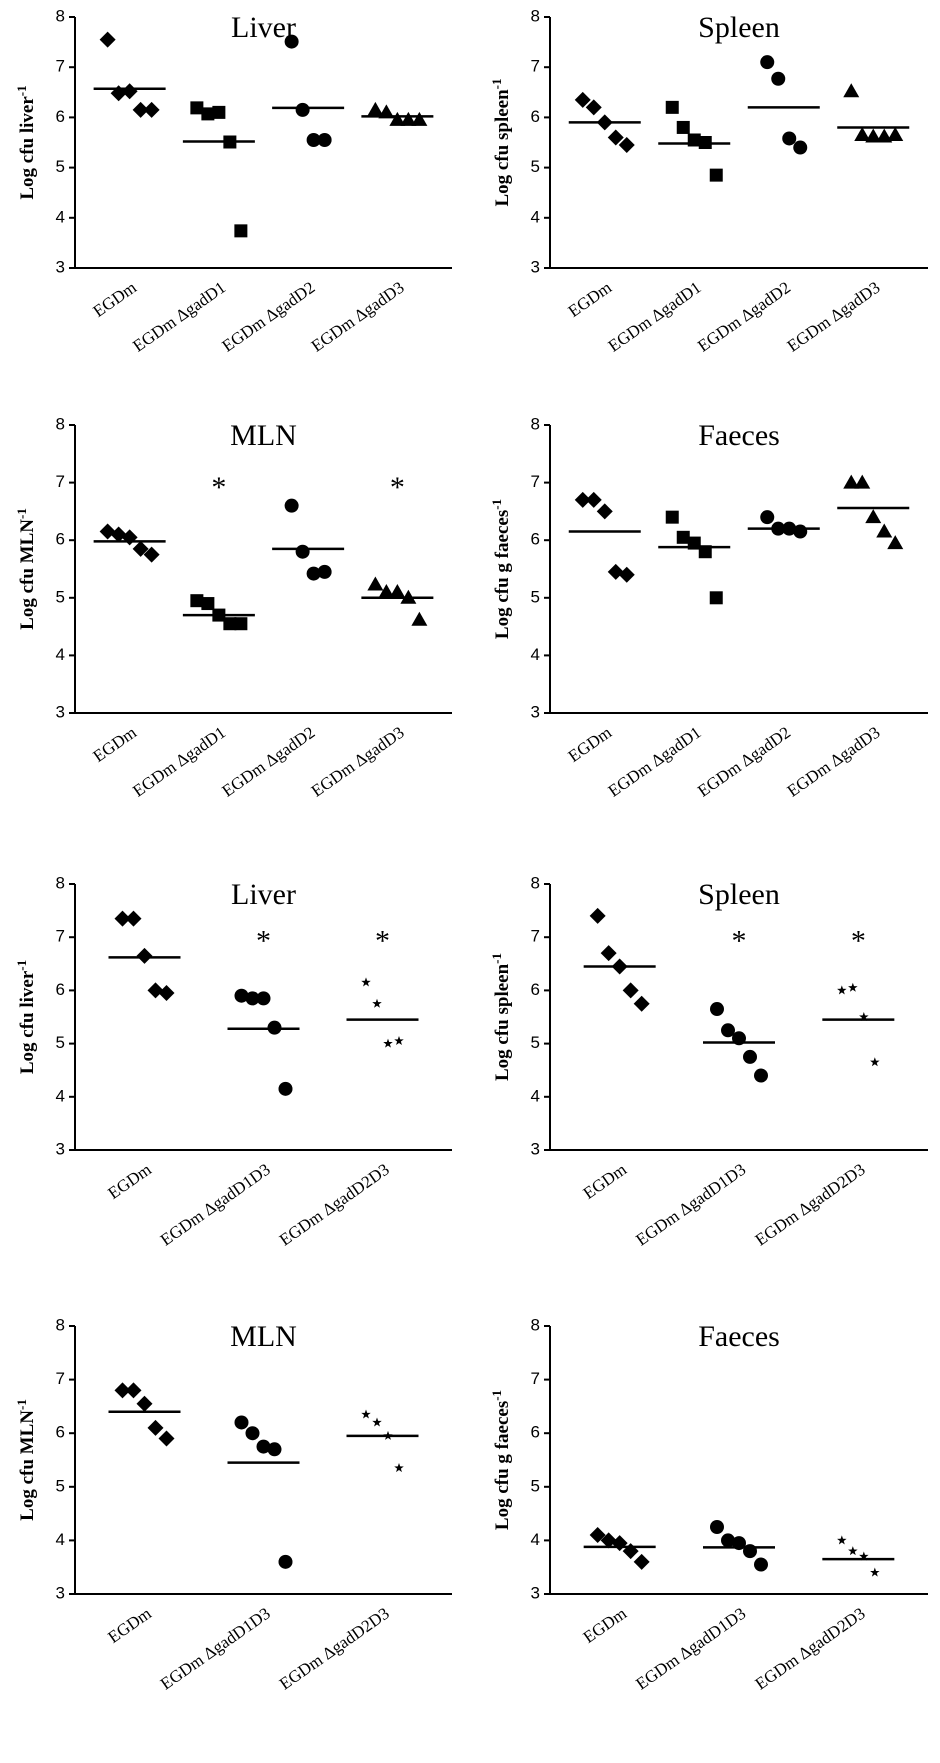 The image size is (940, 1763). Describe the element at coordinates (739, 435) in the screenshot. I see `panel-title: Faeces` at that location.